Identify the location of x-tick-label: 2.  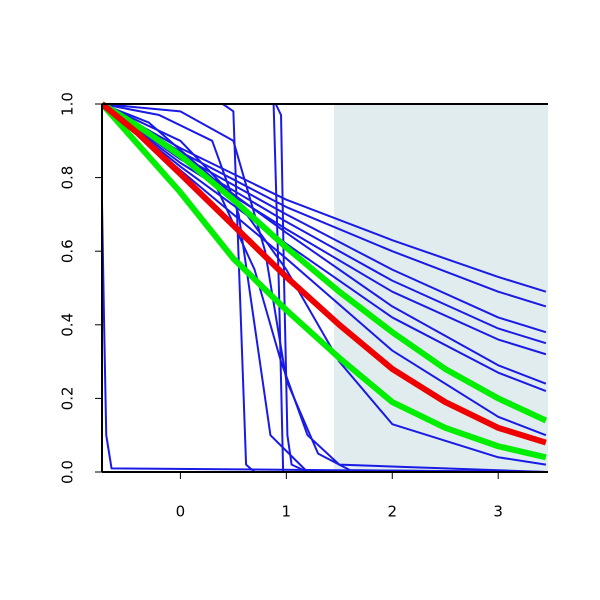
(392, 512).